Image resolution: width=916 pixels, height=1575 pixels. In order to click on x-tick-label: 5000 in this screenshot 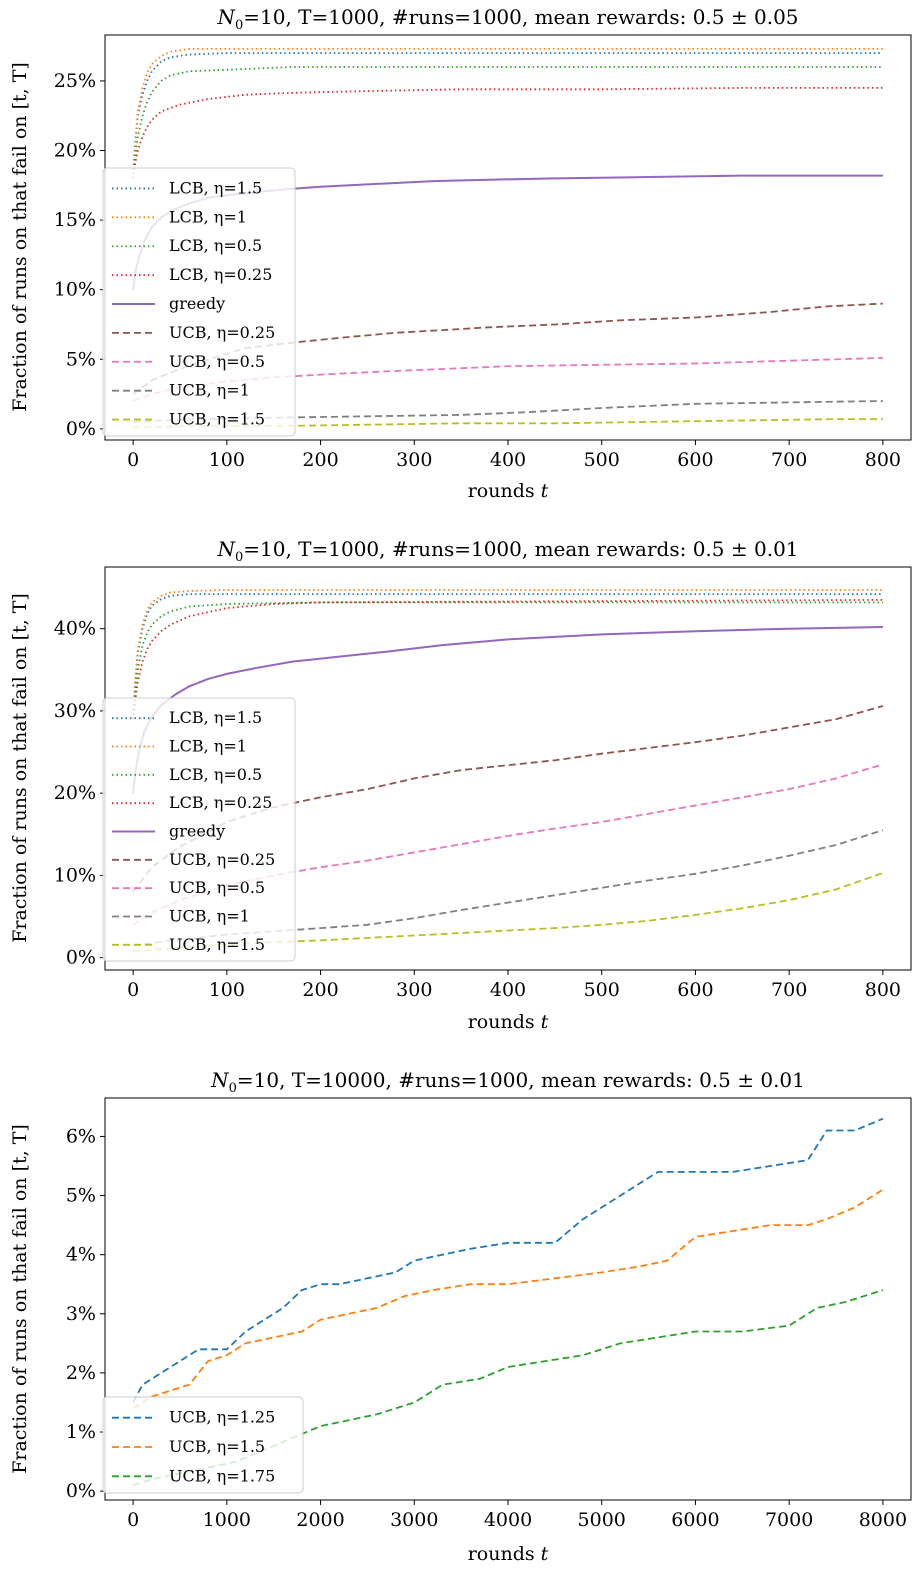, I will do `click(602, 1520)`.